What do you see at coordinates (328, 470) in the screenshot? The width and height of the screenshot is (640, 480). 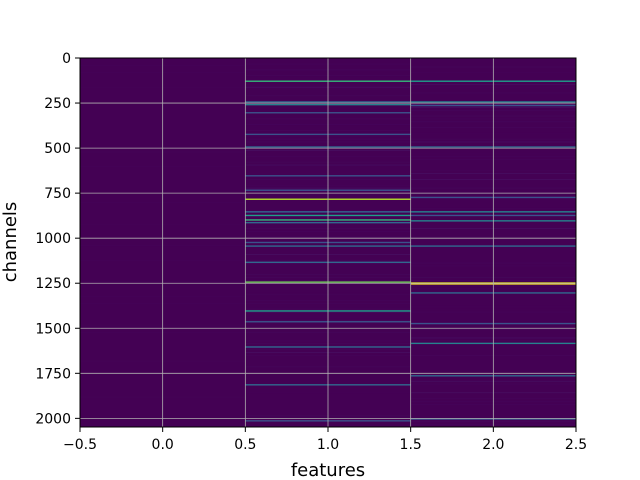 I see `x-axis-label: features` at bounding box center [328, 470].